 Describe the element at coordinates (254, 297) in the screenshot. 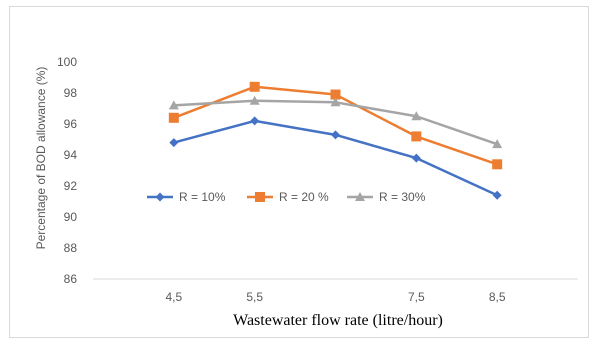

I see `x-tick-label: 5,5` at that location.